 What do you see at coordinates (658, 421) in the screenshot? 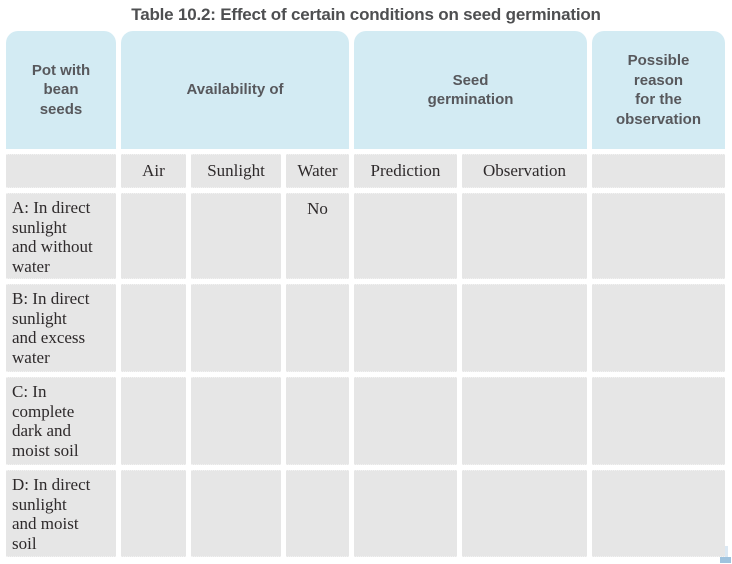
I see `row-c-reason-cell` at bounding box center [658, 421].